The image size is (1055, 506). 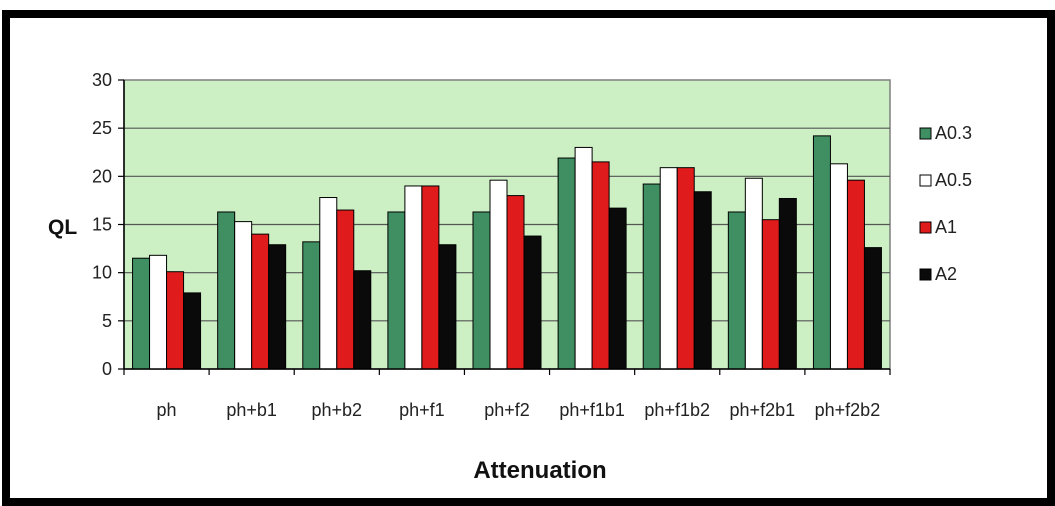 What do you see at coordinates (447, 307) in the screenshot?
I see `bar-A2-ph+f1` at bounding box center [447, 307].